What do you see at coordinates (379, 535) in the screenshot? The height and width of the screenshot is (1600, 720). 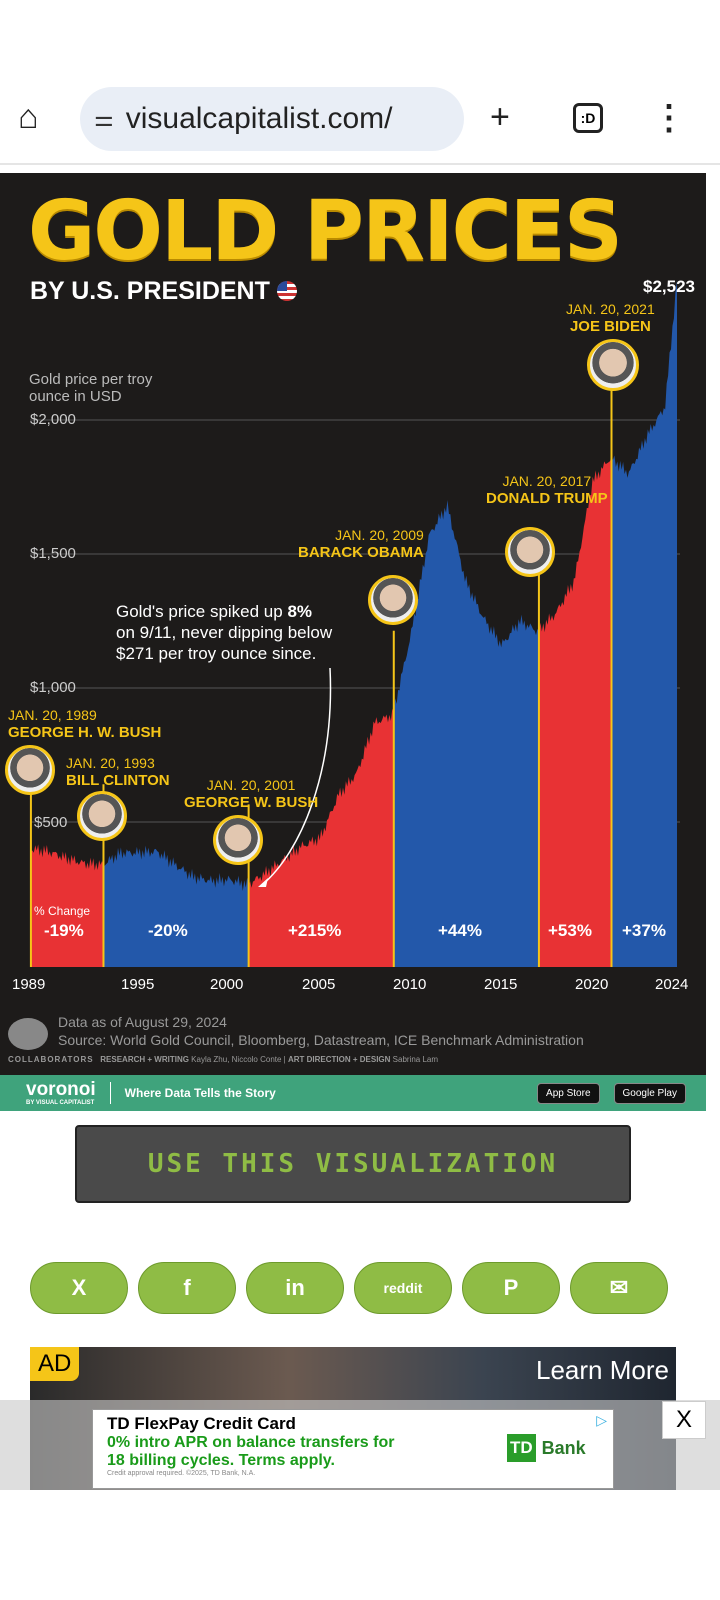 I see `president-date: JAN. 20, 2009` at bounding box center [379, 535].